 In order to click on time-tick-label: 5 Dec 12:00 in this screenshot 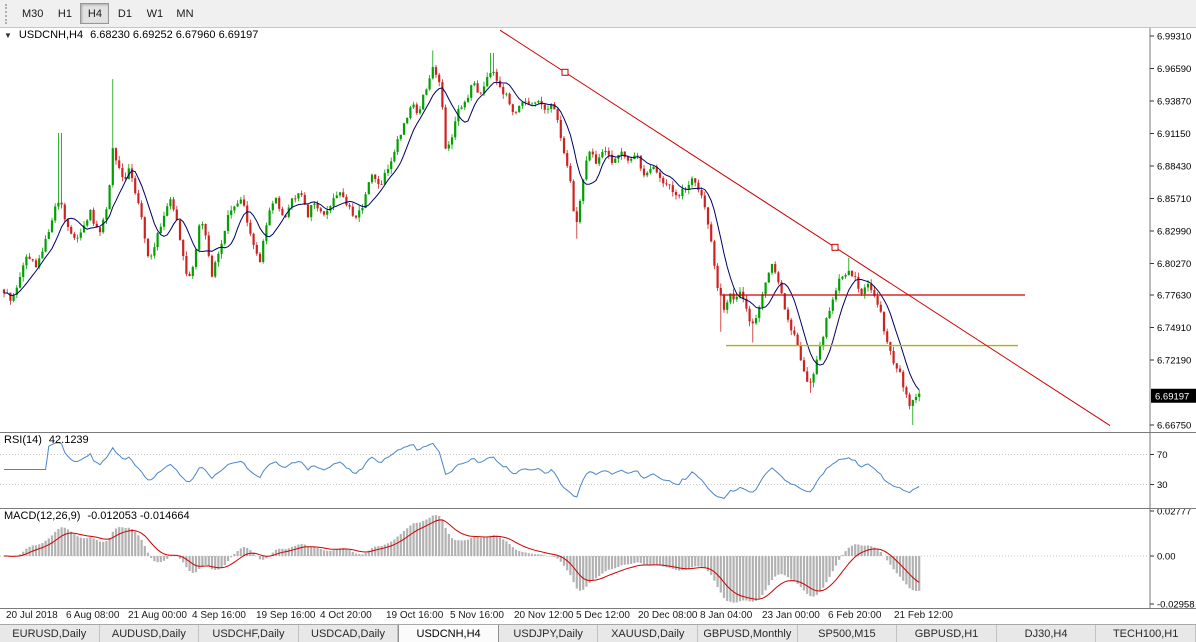, I will do `click(603, 615)`.